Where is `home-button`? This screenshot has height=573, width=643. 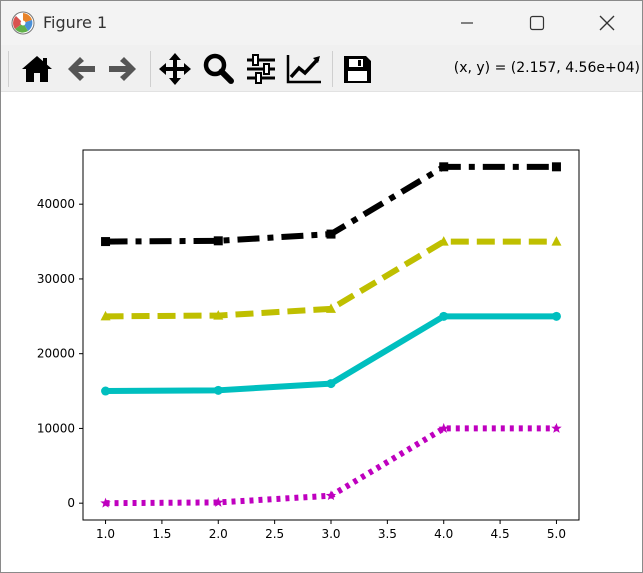 home-button is located at coordinates (37, 69).